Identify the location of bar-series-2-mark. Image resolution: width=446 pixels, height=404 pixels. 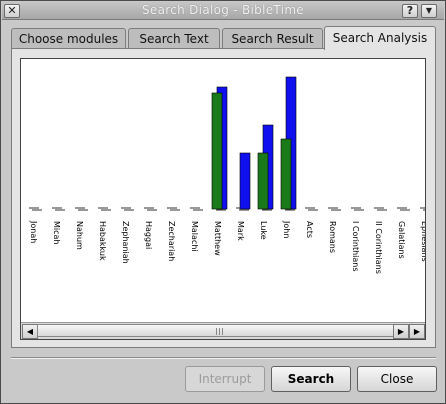
(245, 181).